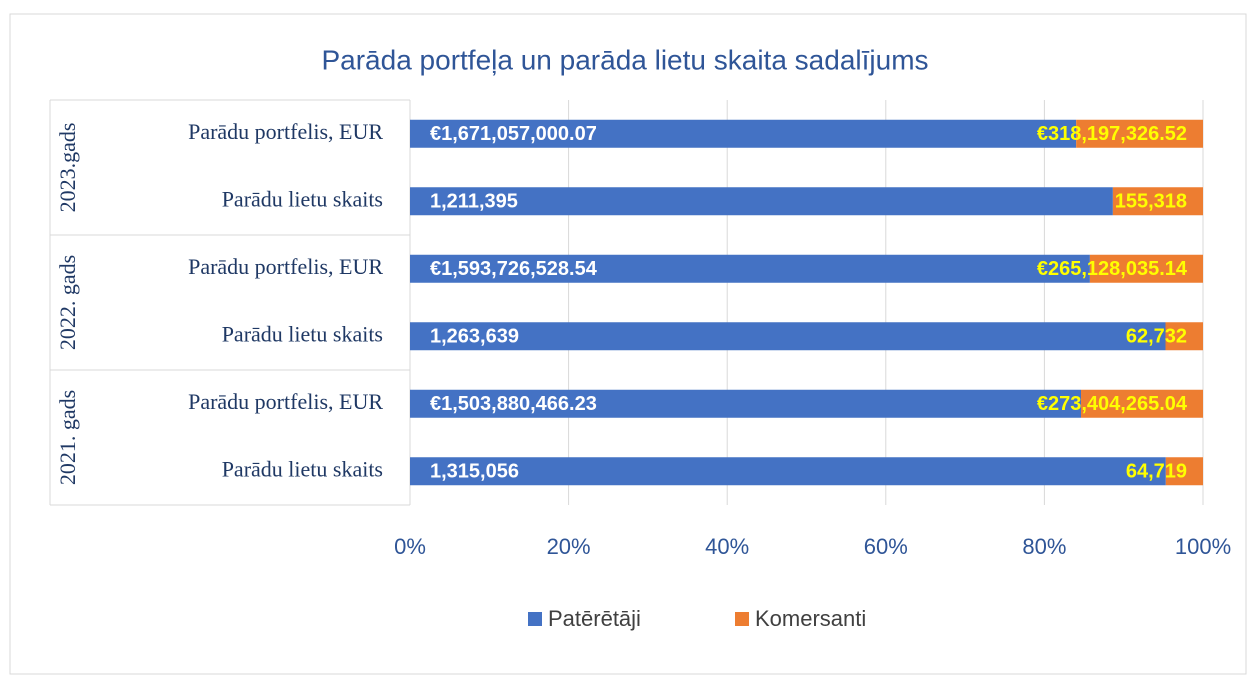  I want to click on x-tick-label: 40%, so click(727, 546).